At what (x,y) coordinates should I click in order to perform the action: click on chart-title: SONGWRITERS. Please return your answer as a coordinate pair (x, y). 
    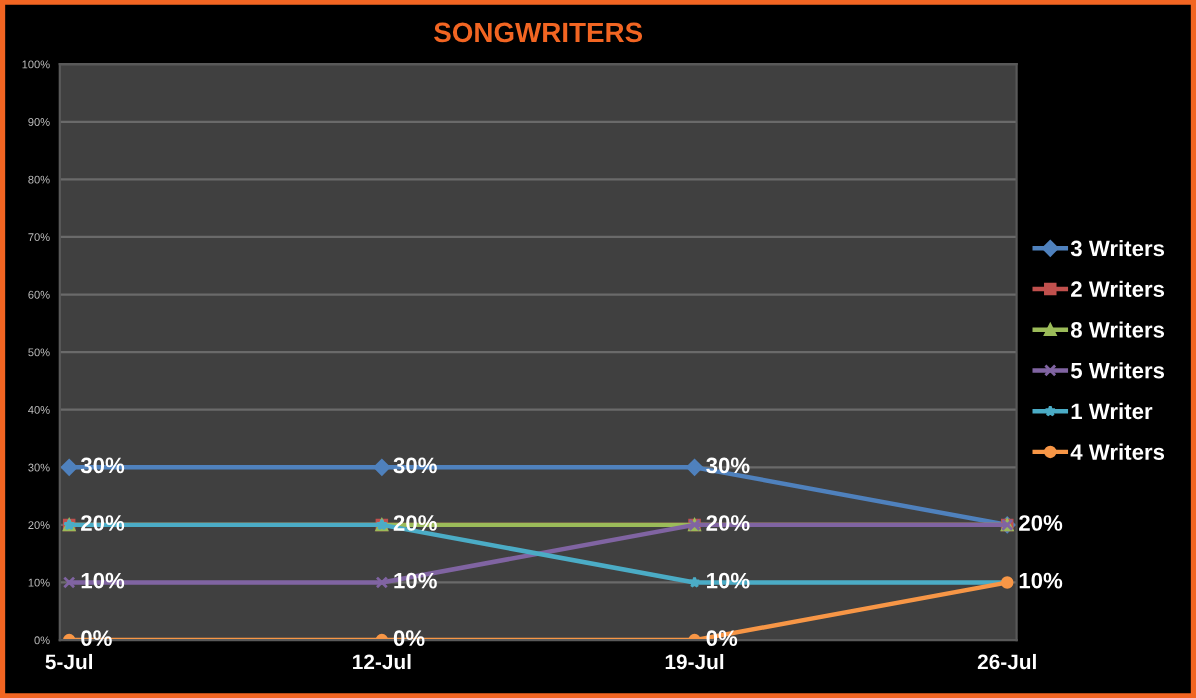
    Looking at the image, I should click on (538, 32).